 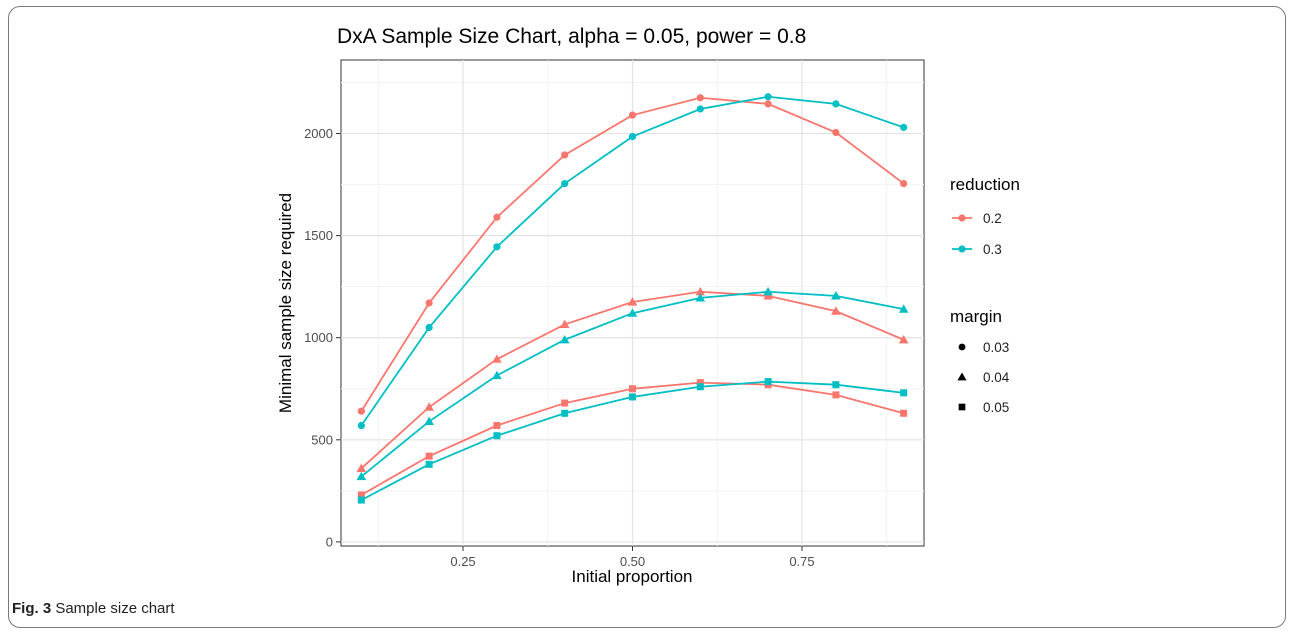 I want to click on legend-item-label: 0.05, so click(x=996, y=407).